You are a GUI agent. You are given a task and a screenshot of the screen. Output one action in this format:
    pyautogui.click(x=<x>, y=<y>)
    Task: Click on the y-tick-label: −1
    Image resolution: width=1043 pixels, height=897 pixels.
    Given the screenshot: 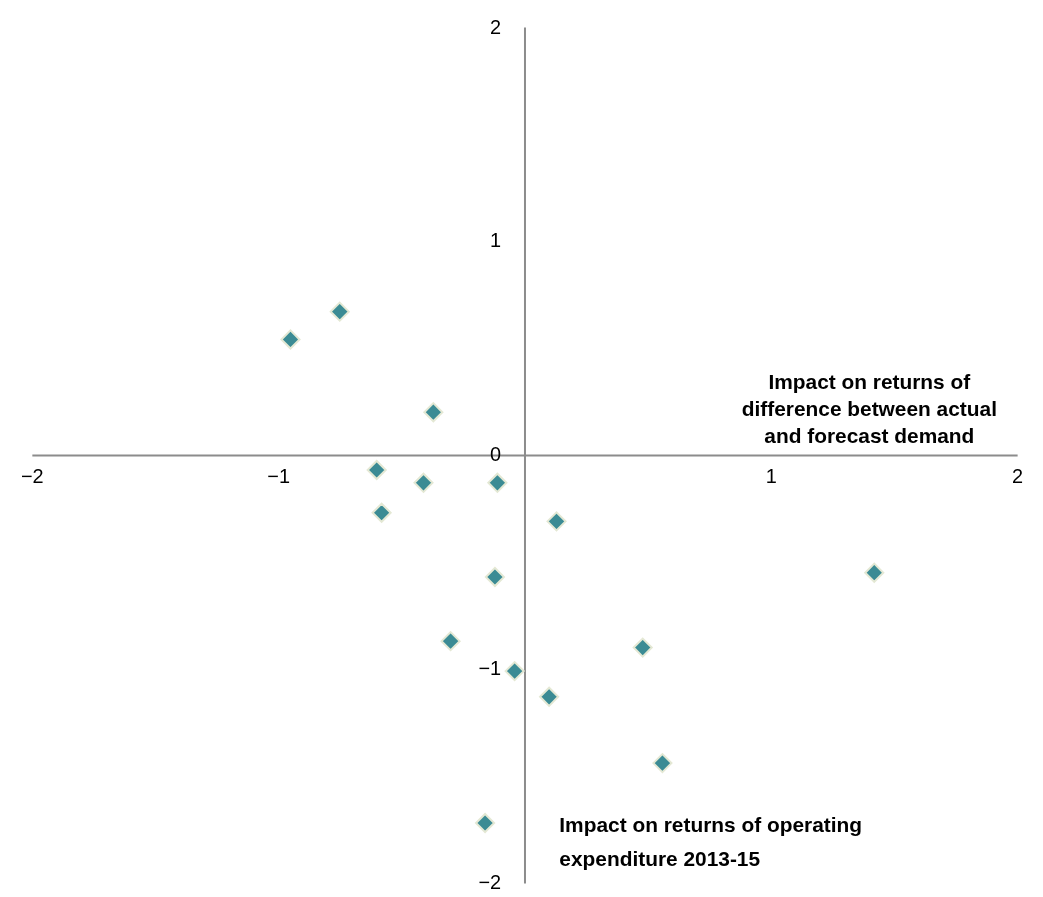 What is the action you would take?
    pyautogui.click(x=490, y=668)
    